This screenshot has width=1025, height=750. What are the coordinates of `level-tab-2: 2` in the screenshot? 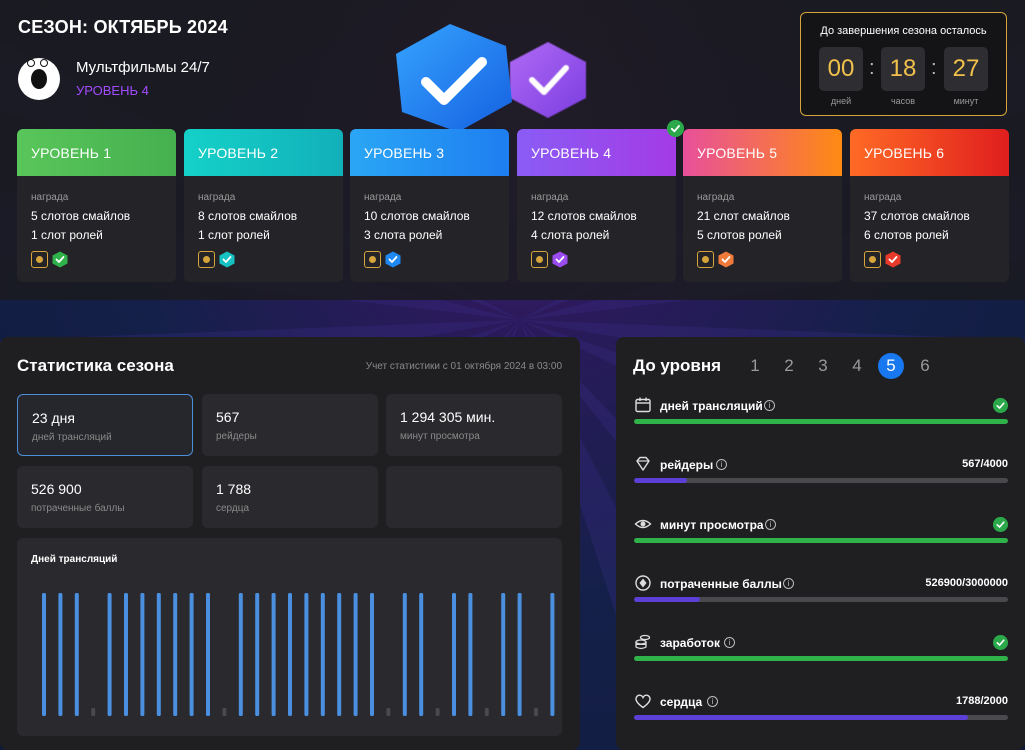 It's located at (789, 365).